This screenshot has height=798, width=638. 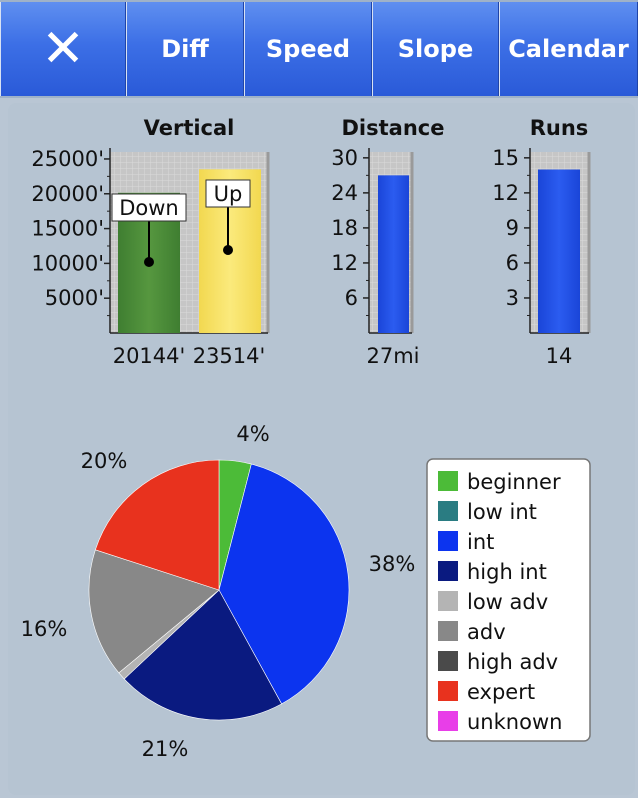 I want to click on close-button: ✕, so click(x=63, y=49).